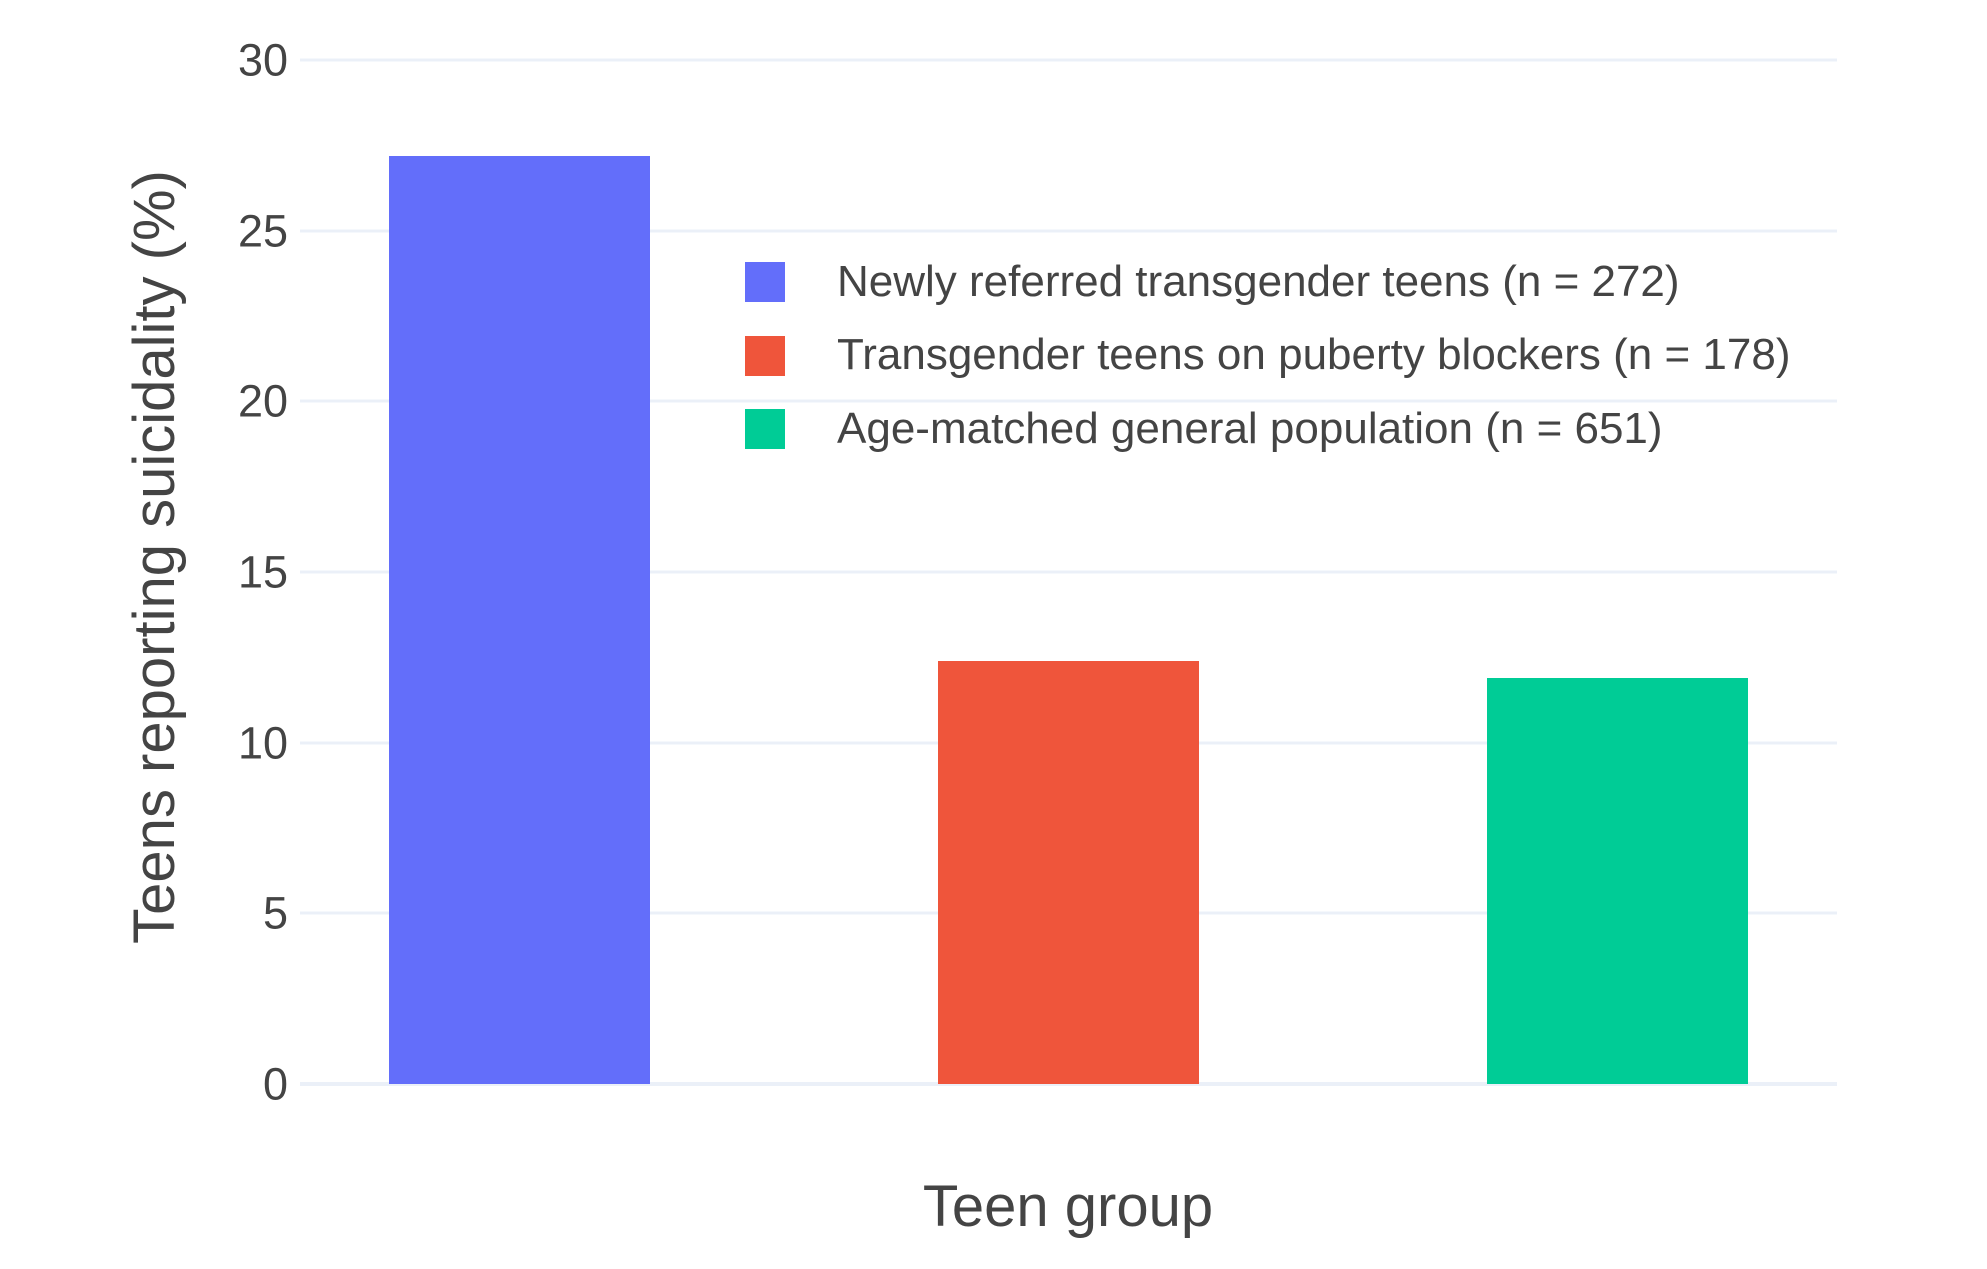  What do you see at coordinates (262, 60) in the screenshot?
I see `y-tick-label-30: 30` at bounding box center [262, 60].